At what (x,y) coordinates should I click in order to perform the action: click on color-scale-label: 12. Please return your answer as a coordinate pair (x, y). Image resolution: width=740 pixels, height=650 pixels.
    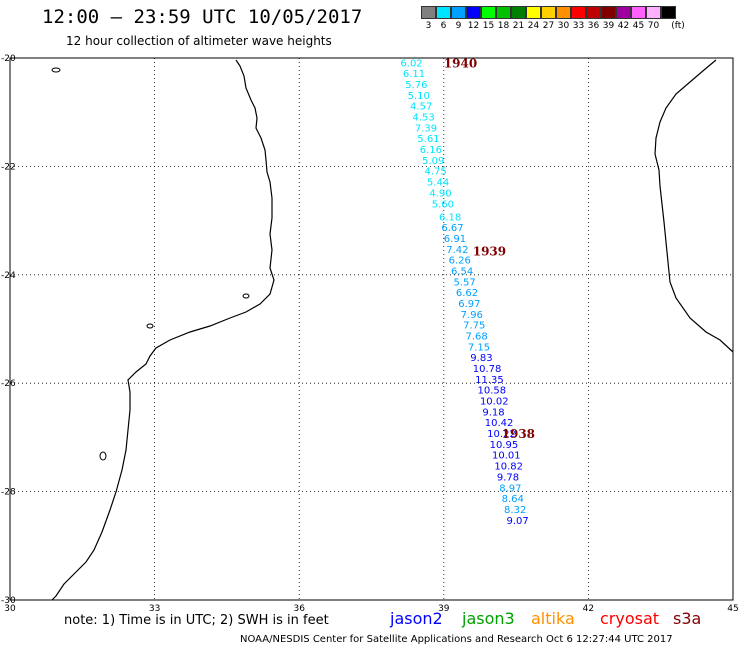
    Looking at the image, I should click on (473, 26).